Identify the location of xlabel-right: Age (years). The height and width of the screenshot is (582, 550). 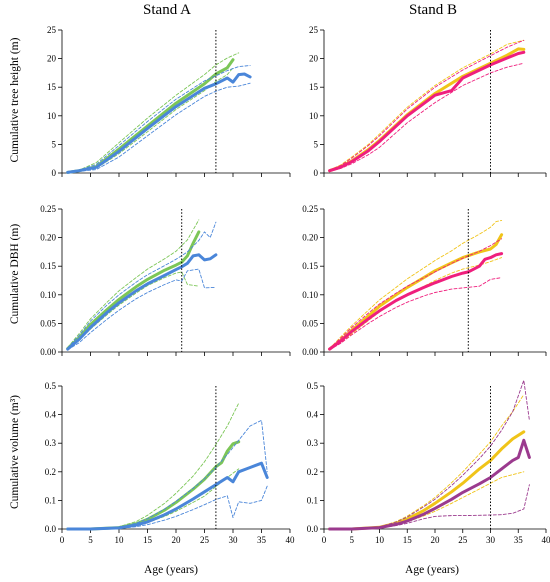
(432, 570).